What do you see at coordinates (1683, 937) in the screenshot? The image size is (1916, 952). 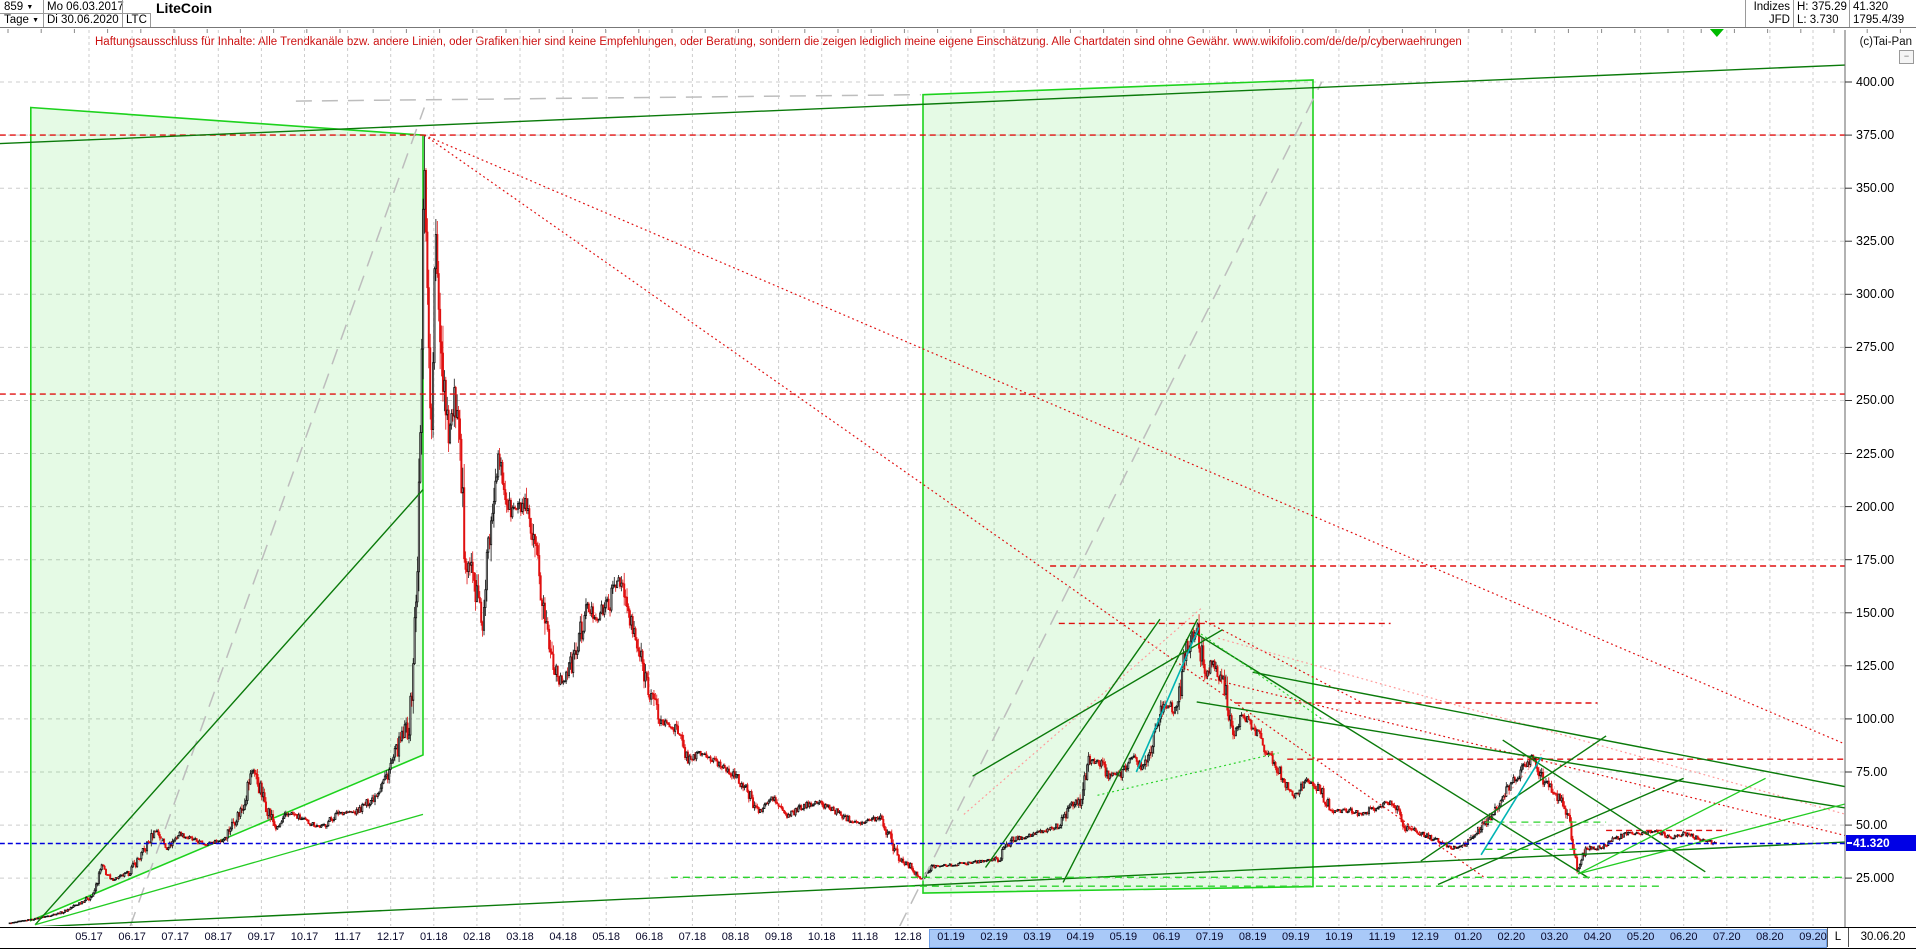 I see `x-axis-label: 06.20` at bounding box center [1683, 937].